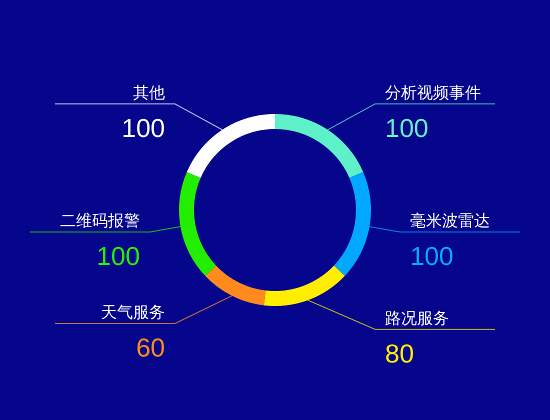 The image size is (550, 420). What do you see at coordinates (149, 92) in the screenshot?
I see `slice-label: 其他` at bounding box center [149, 92].